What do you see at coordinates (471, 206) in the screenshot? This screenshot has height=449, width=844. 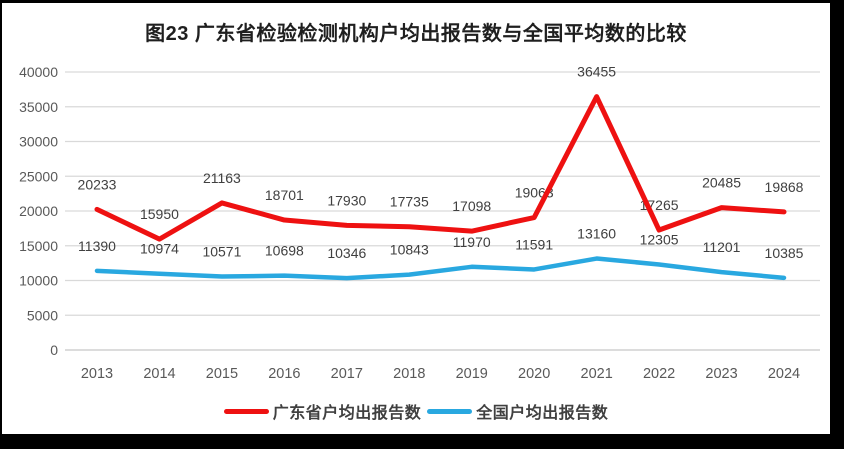 I see `data-label: 17098` at bounding box center [471, 206].